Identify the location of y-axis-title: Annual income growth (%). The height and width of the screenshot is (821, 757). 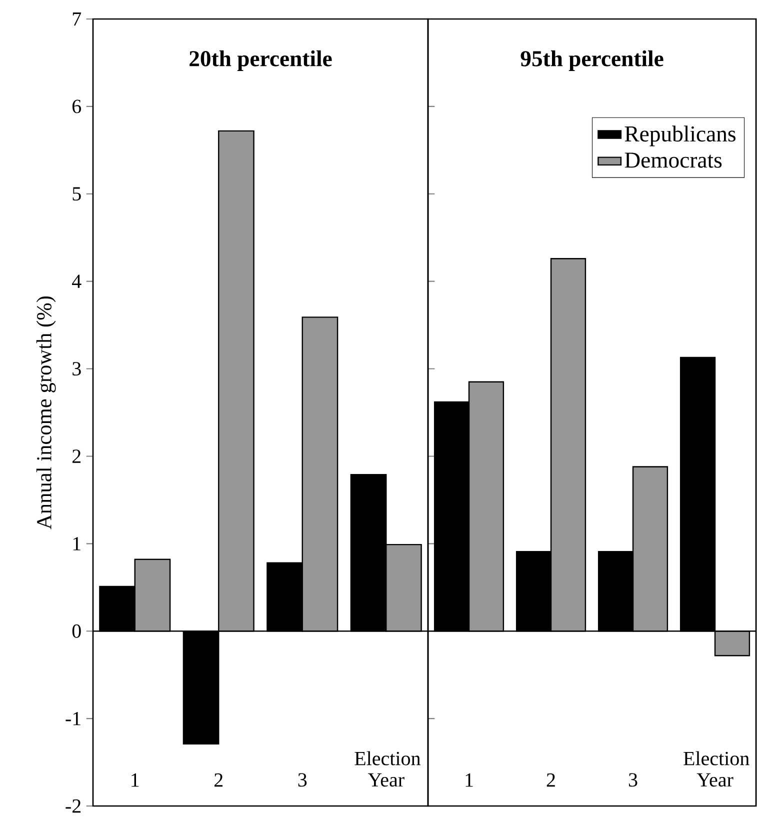
(46, 413).